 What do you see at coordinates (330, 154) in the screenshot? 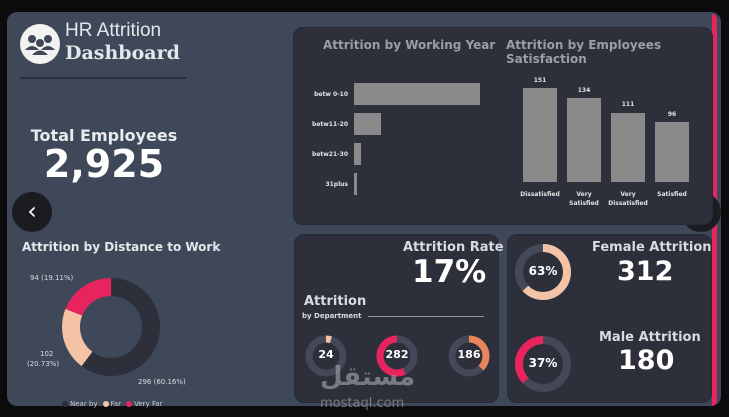
I see `working-year-label: betw21-30` at bounding box center [330, 154].